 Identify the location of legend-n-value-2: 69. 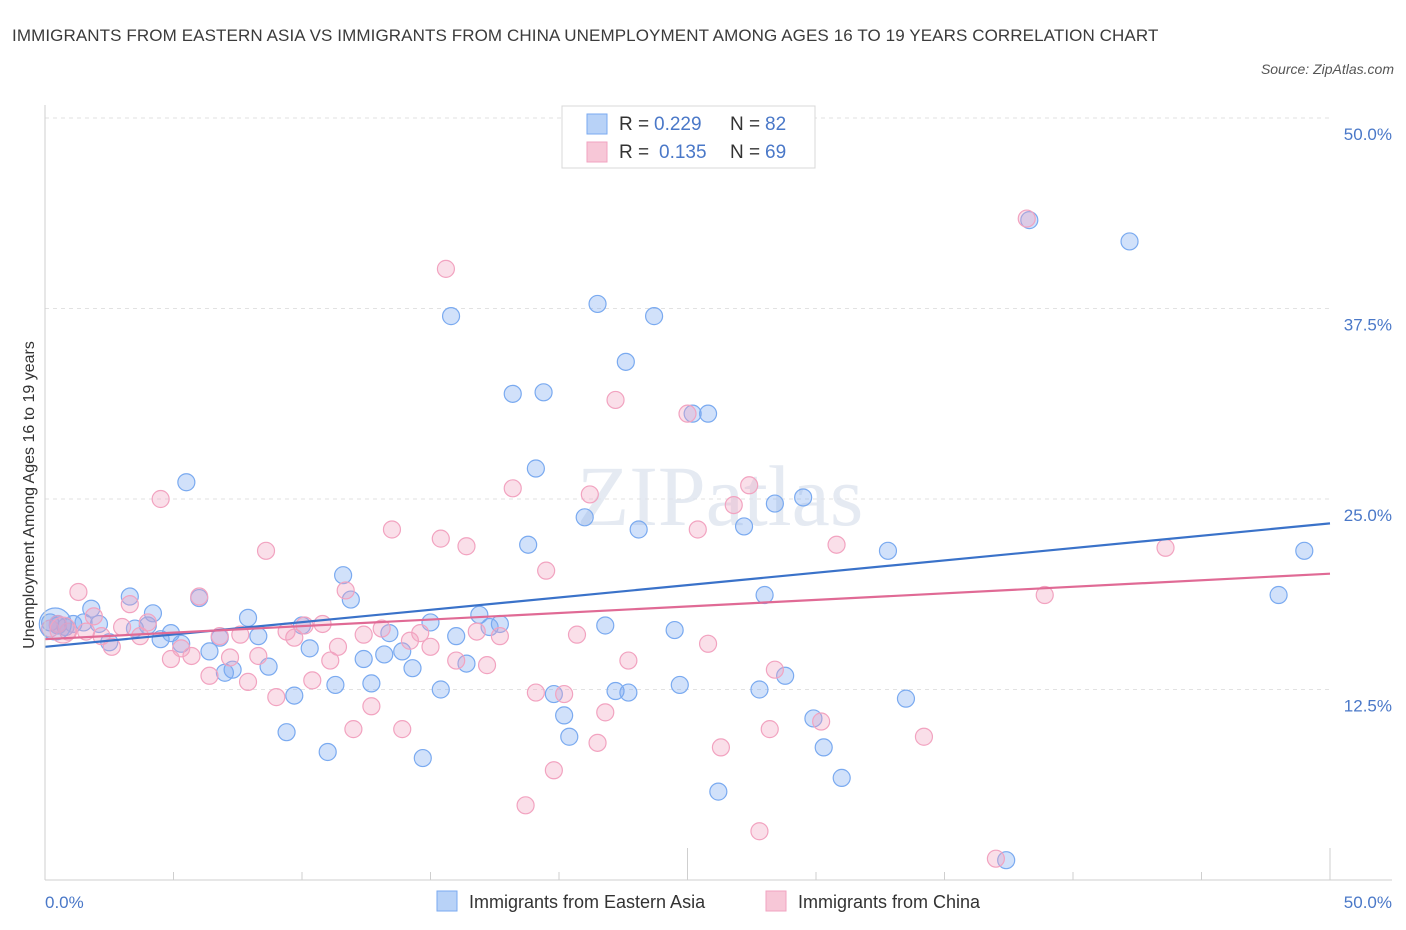
(775, 152).